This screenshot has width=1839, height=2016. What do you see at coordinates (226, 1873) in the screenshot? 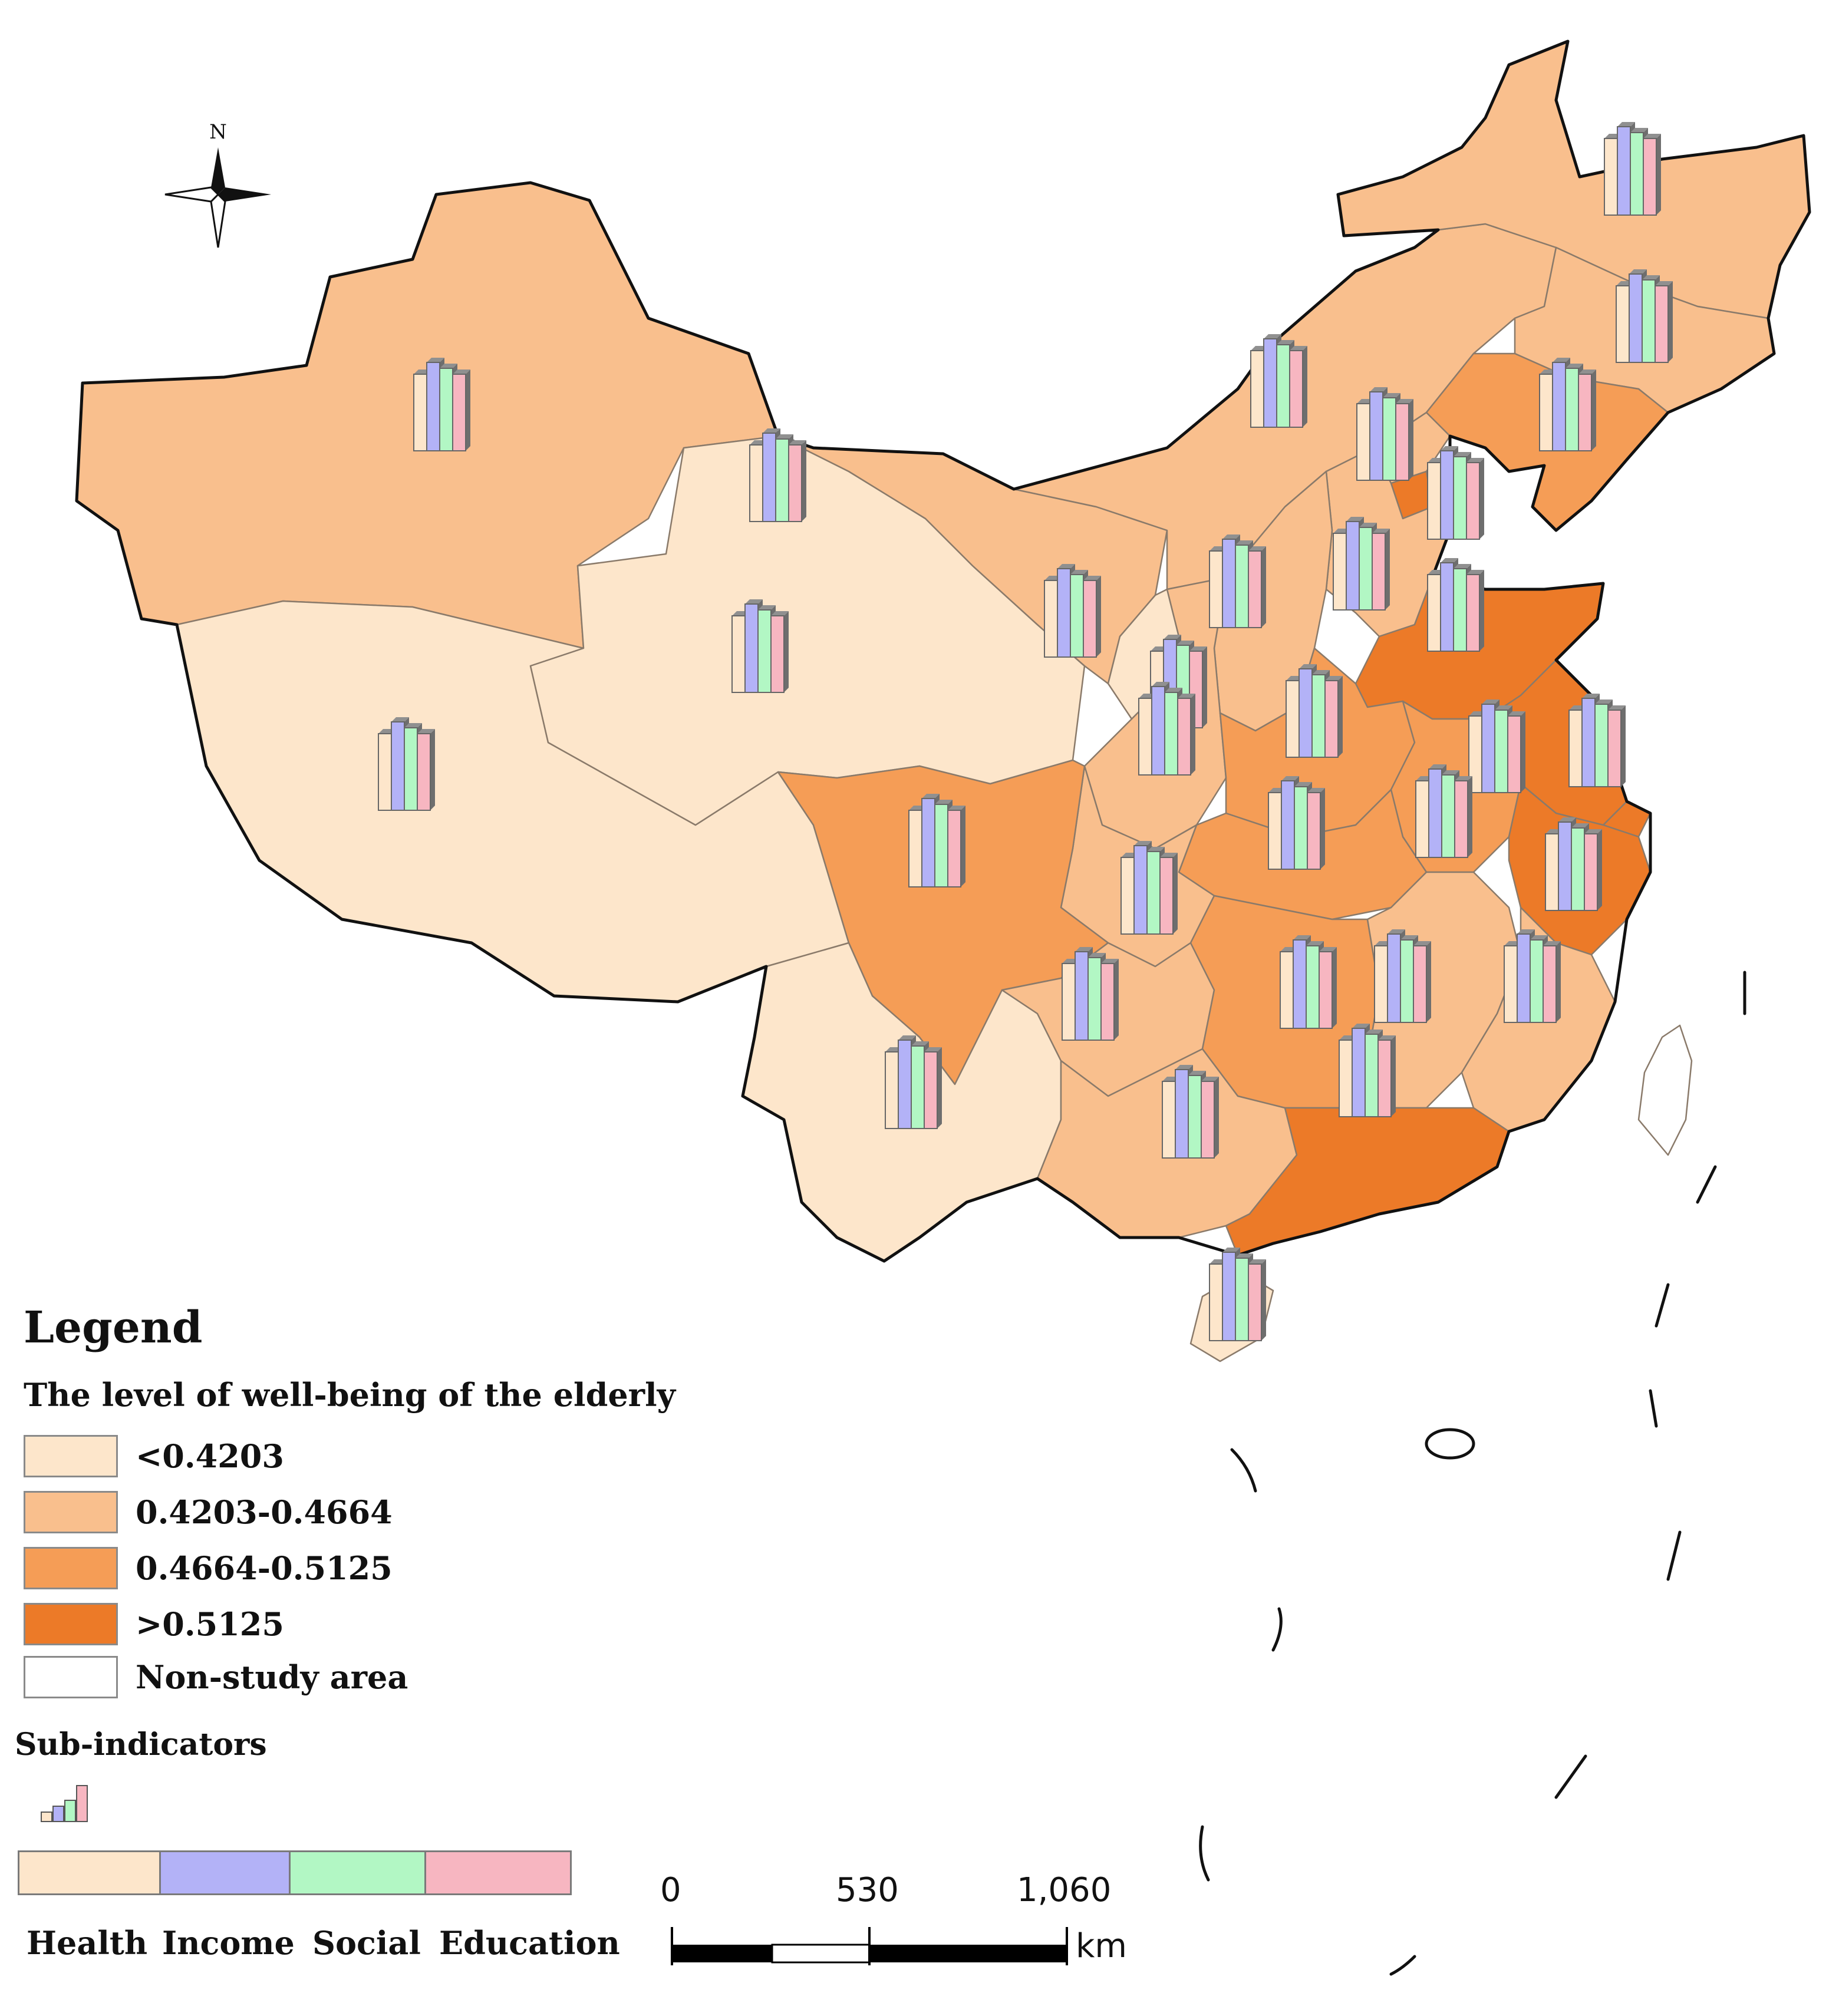
I see `income-swatch` at bounding box center [226, 1873].